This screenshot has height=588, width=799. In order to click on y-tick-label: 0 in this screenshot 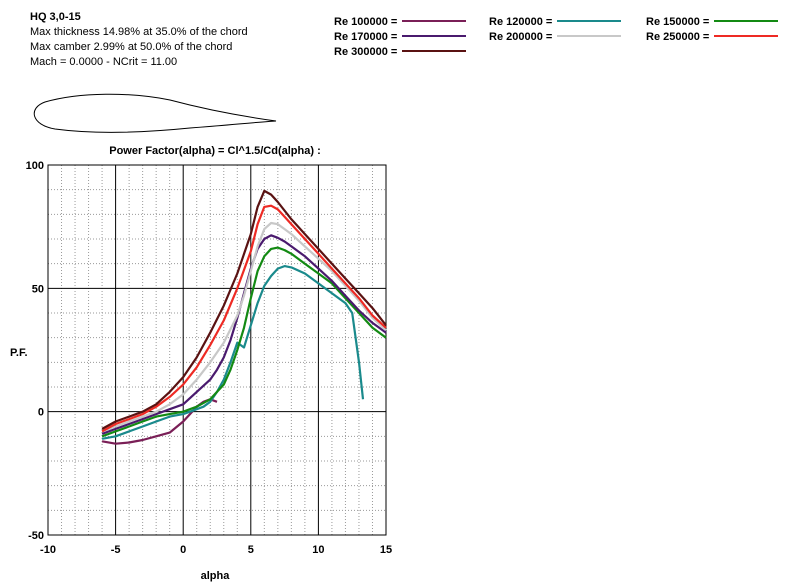, I will do `click(41, 413)`.